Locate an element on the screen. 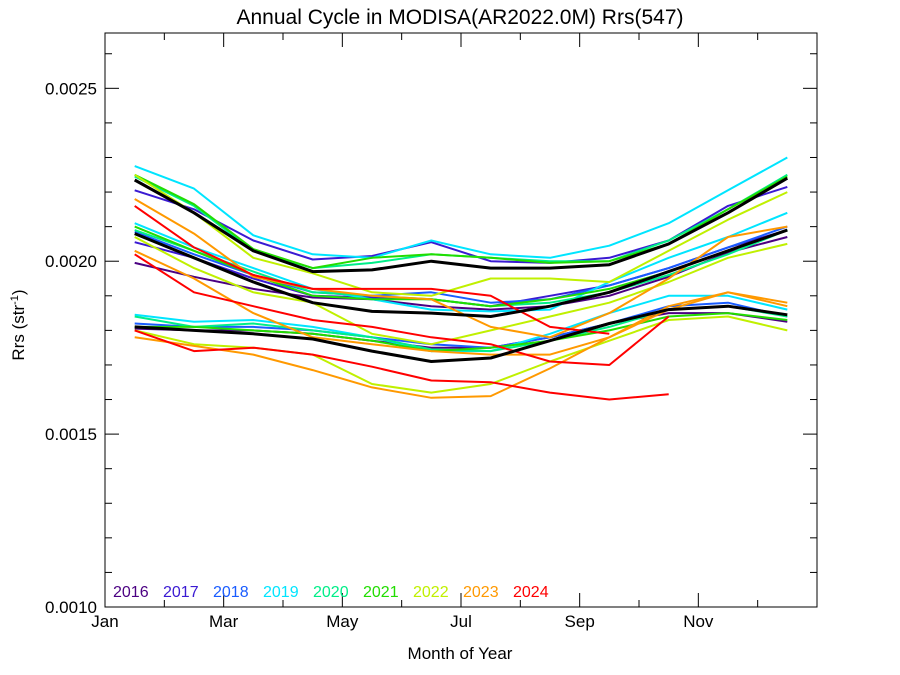 This screenshot has height=675, width=900. x-axis-label: Month of Year is located at coordinates (460, 653).